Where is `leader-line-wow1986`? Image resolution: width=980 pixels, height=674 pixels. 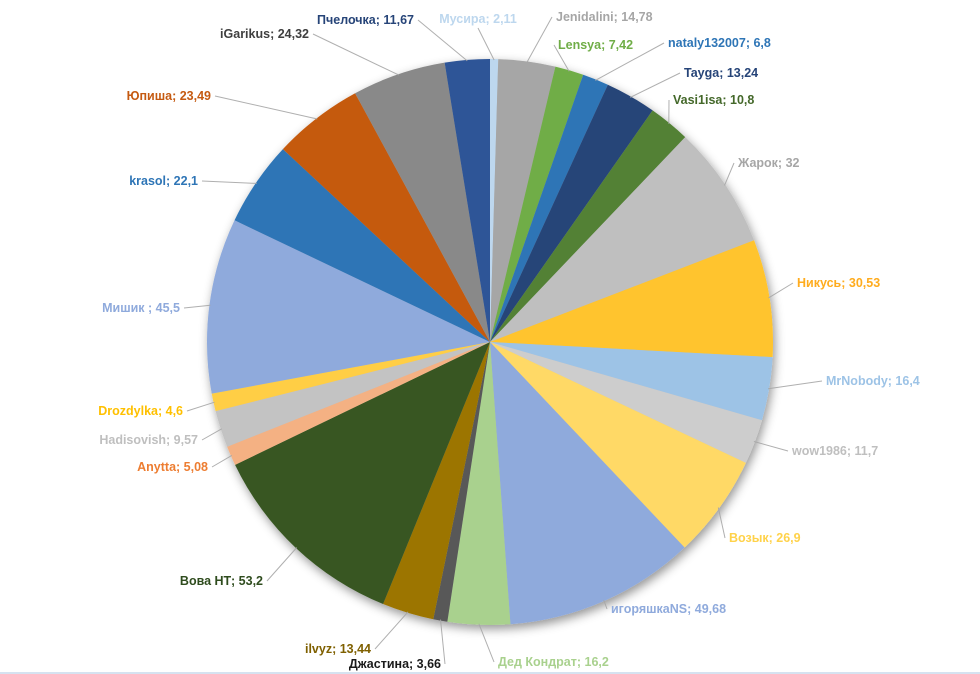
leader-line-wow1986 is located at coordinates (771, 446).